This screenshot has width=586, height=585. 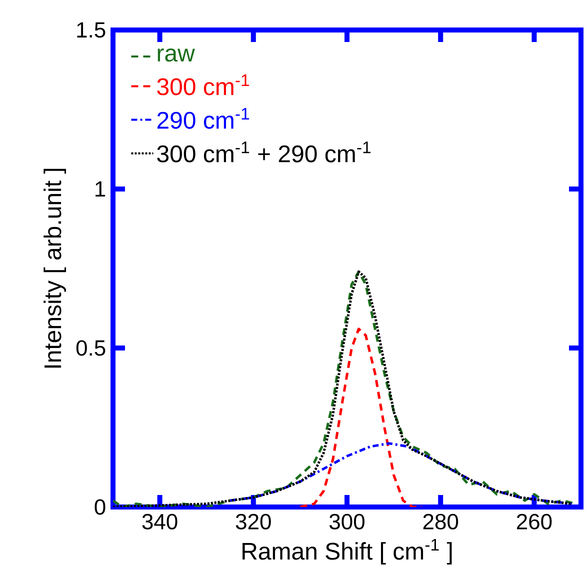 What do you see at coordinates (160, 522) in the screenshot?
I see `x-tick-label: 340` at bounding box center [160, 522].